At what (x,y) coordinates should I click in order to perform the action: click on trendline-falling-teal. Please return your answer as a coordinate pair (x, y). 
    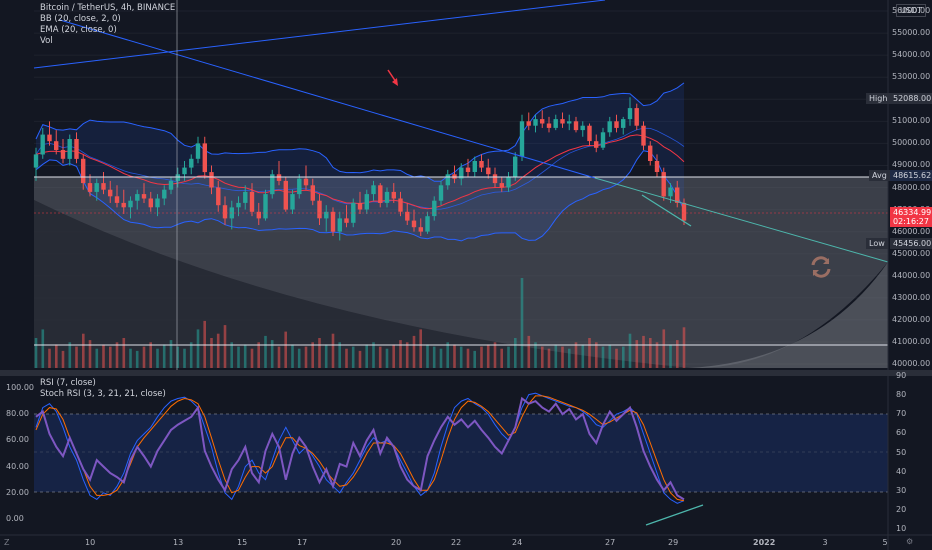
    Looking at the image, I should click on (741, 220).